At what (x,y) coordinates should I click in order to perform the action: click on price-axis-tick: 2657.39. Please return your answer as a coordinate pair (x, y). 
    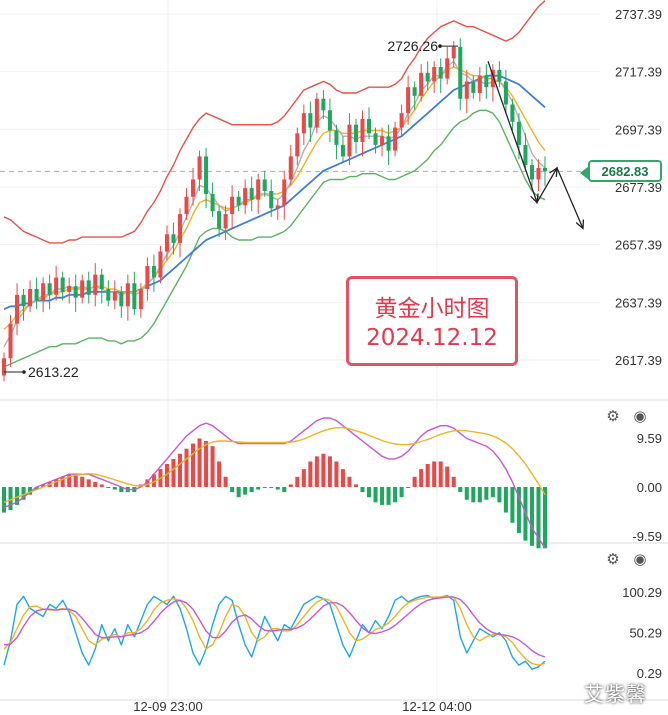
    Looking at the image, I should click on (638, 245).